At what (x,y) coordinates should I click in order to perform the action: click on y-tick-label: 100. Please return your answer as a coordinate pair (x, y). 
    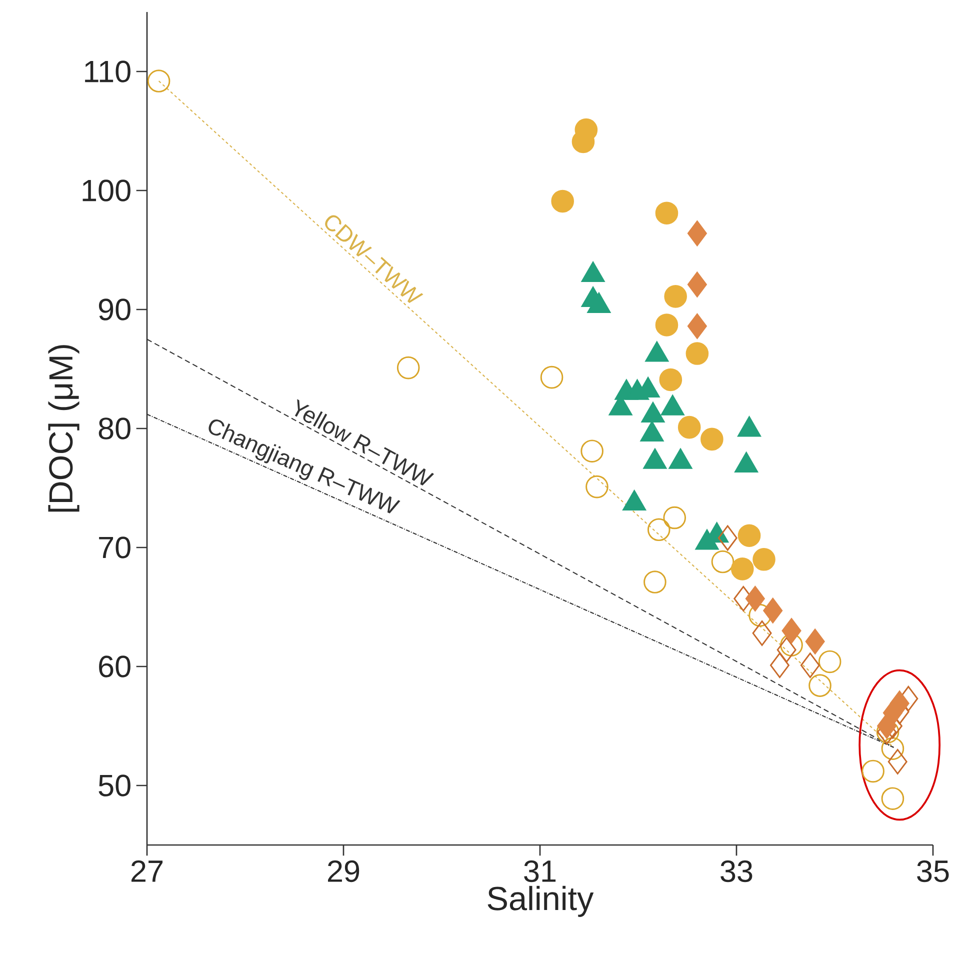
    Looking at the image, I should click on (106, 191).